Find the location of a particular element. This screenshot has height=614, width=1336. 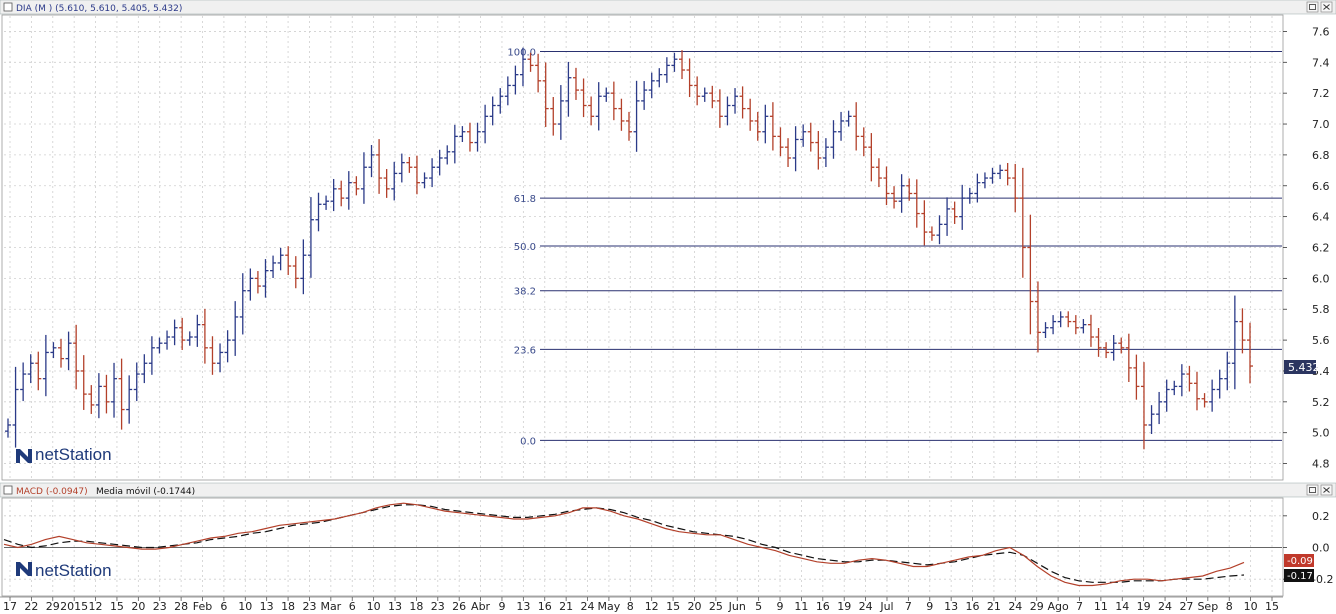

fib-label: 0.0 is located at coordinates (528, 441).